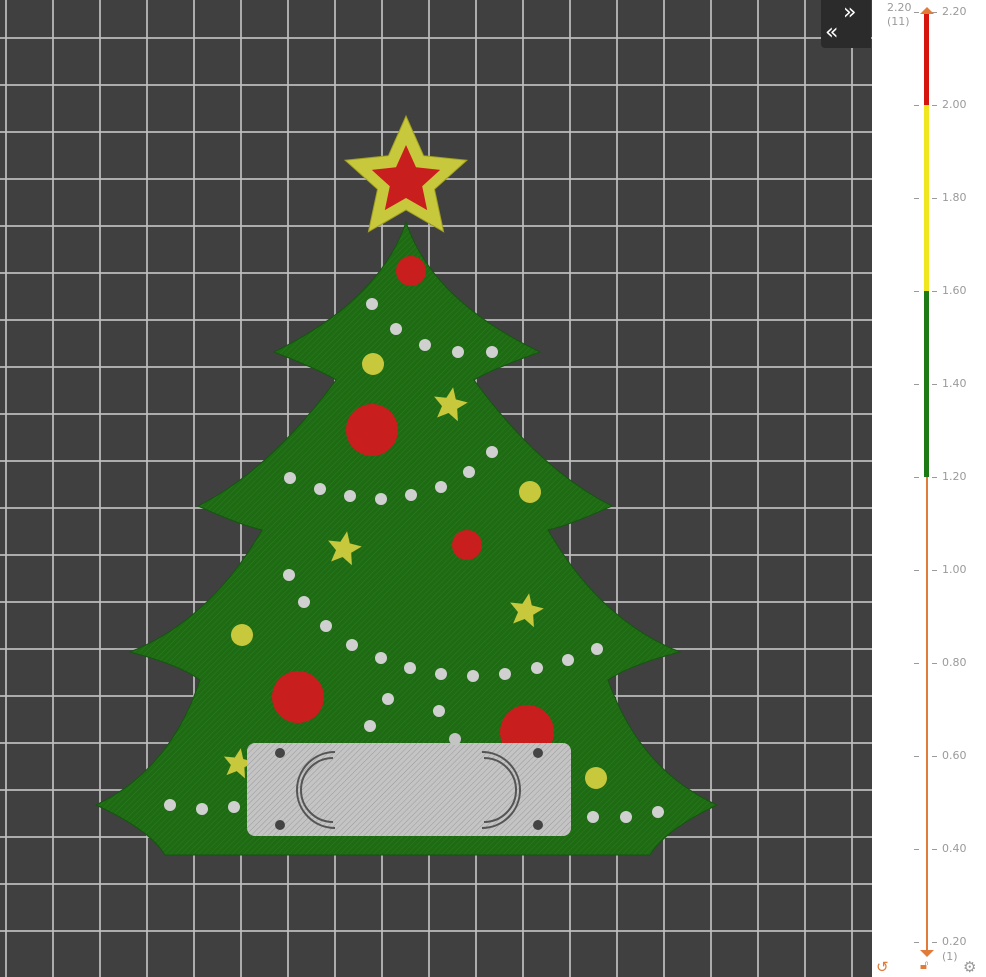 This screenshot has width=986, height=977. Describe the element at coordinates (950, 956) in the screenshot. I see `bottom-layer-label: (1)` at that location.